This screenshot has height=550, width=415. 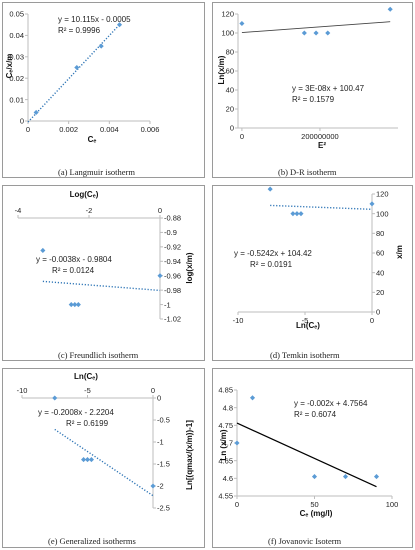 What do you see at coordinates (271, 264) in the screenshot?
I see `trend-r-squared: R² = 0.0191` at bounding box center [271, 264].